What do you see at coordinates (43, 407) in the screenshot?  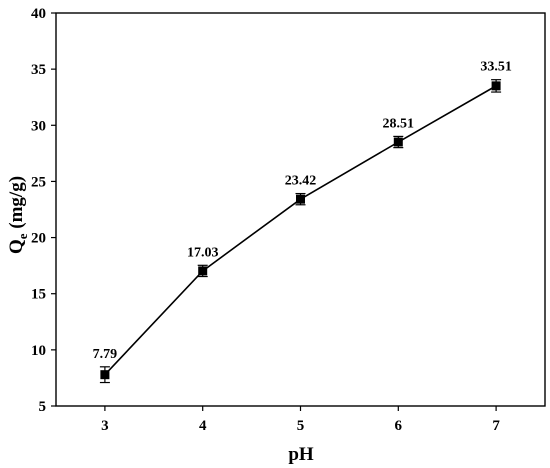 I see `y-tick-label: 5` at bounding box center [43, 407].